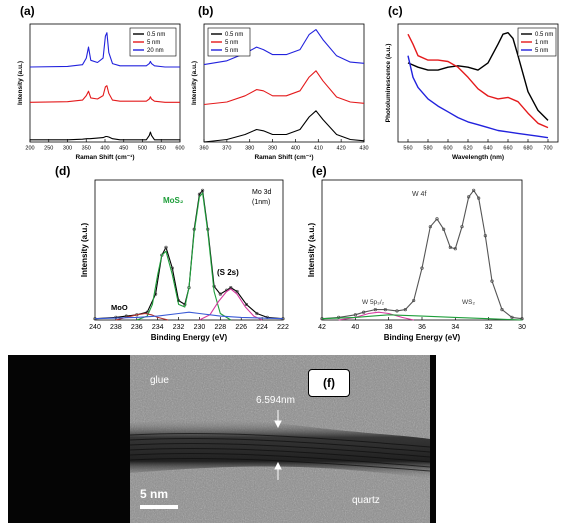  What do you see at coordinates (161, 149) in the screenshot?
I see `x-tick-label: 550` at bounding box center [161, 149].